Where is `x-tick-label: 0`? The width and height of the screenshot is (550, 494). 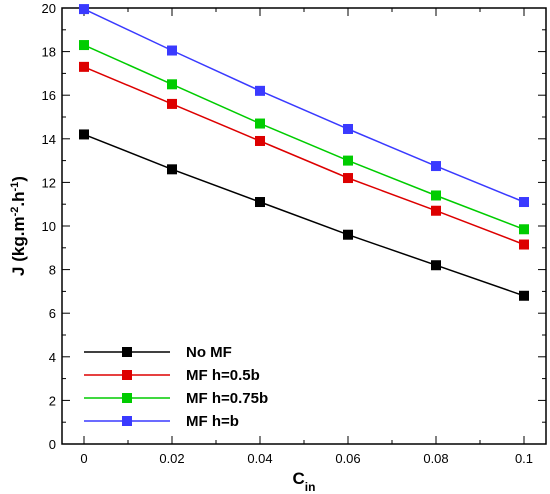 x-tick-label: 0 is located at coordinates (83, 458).